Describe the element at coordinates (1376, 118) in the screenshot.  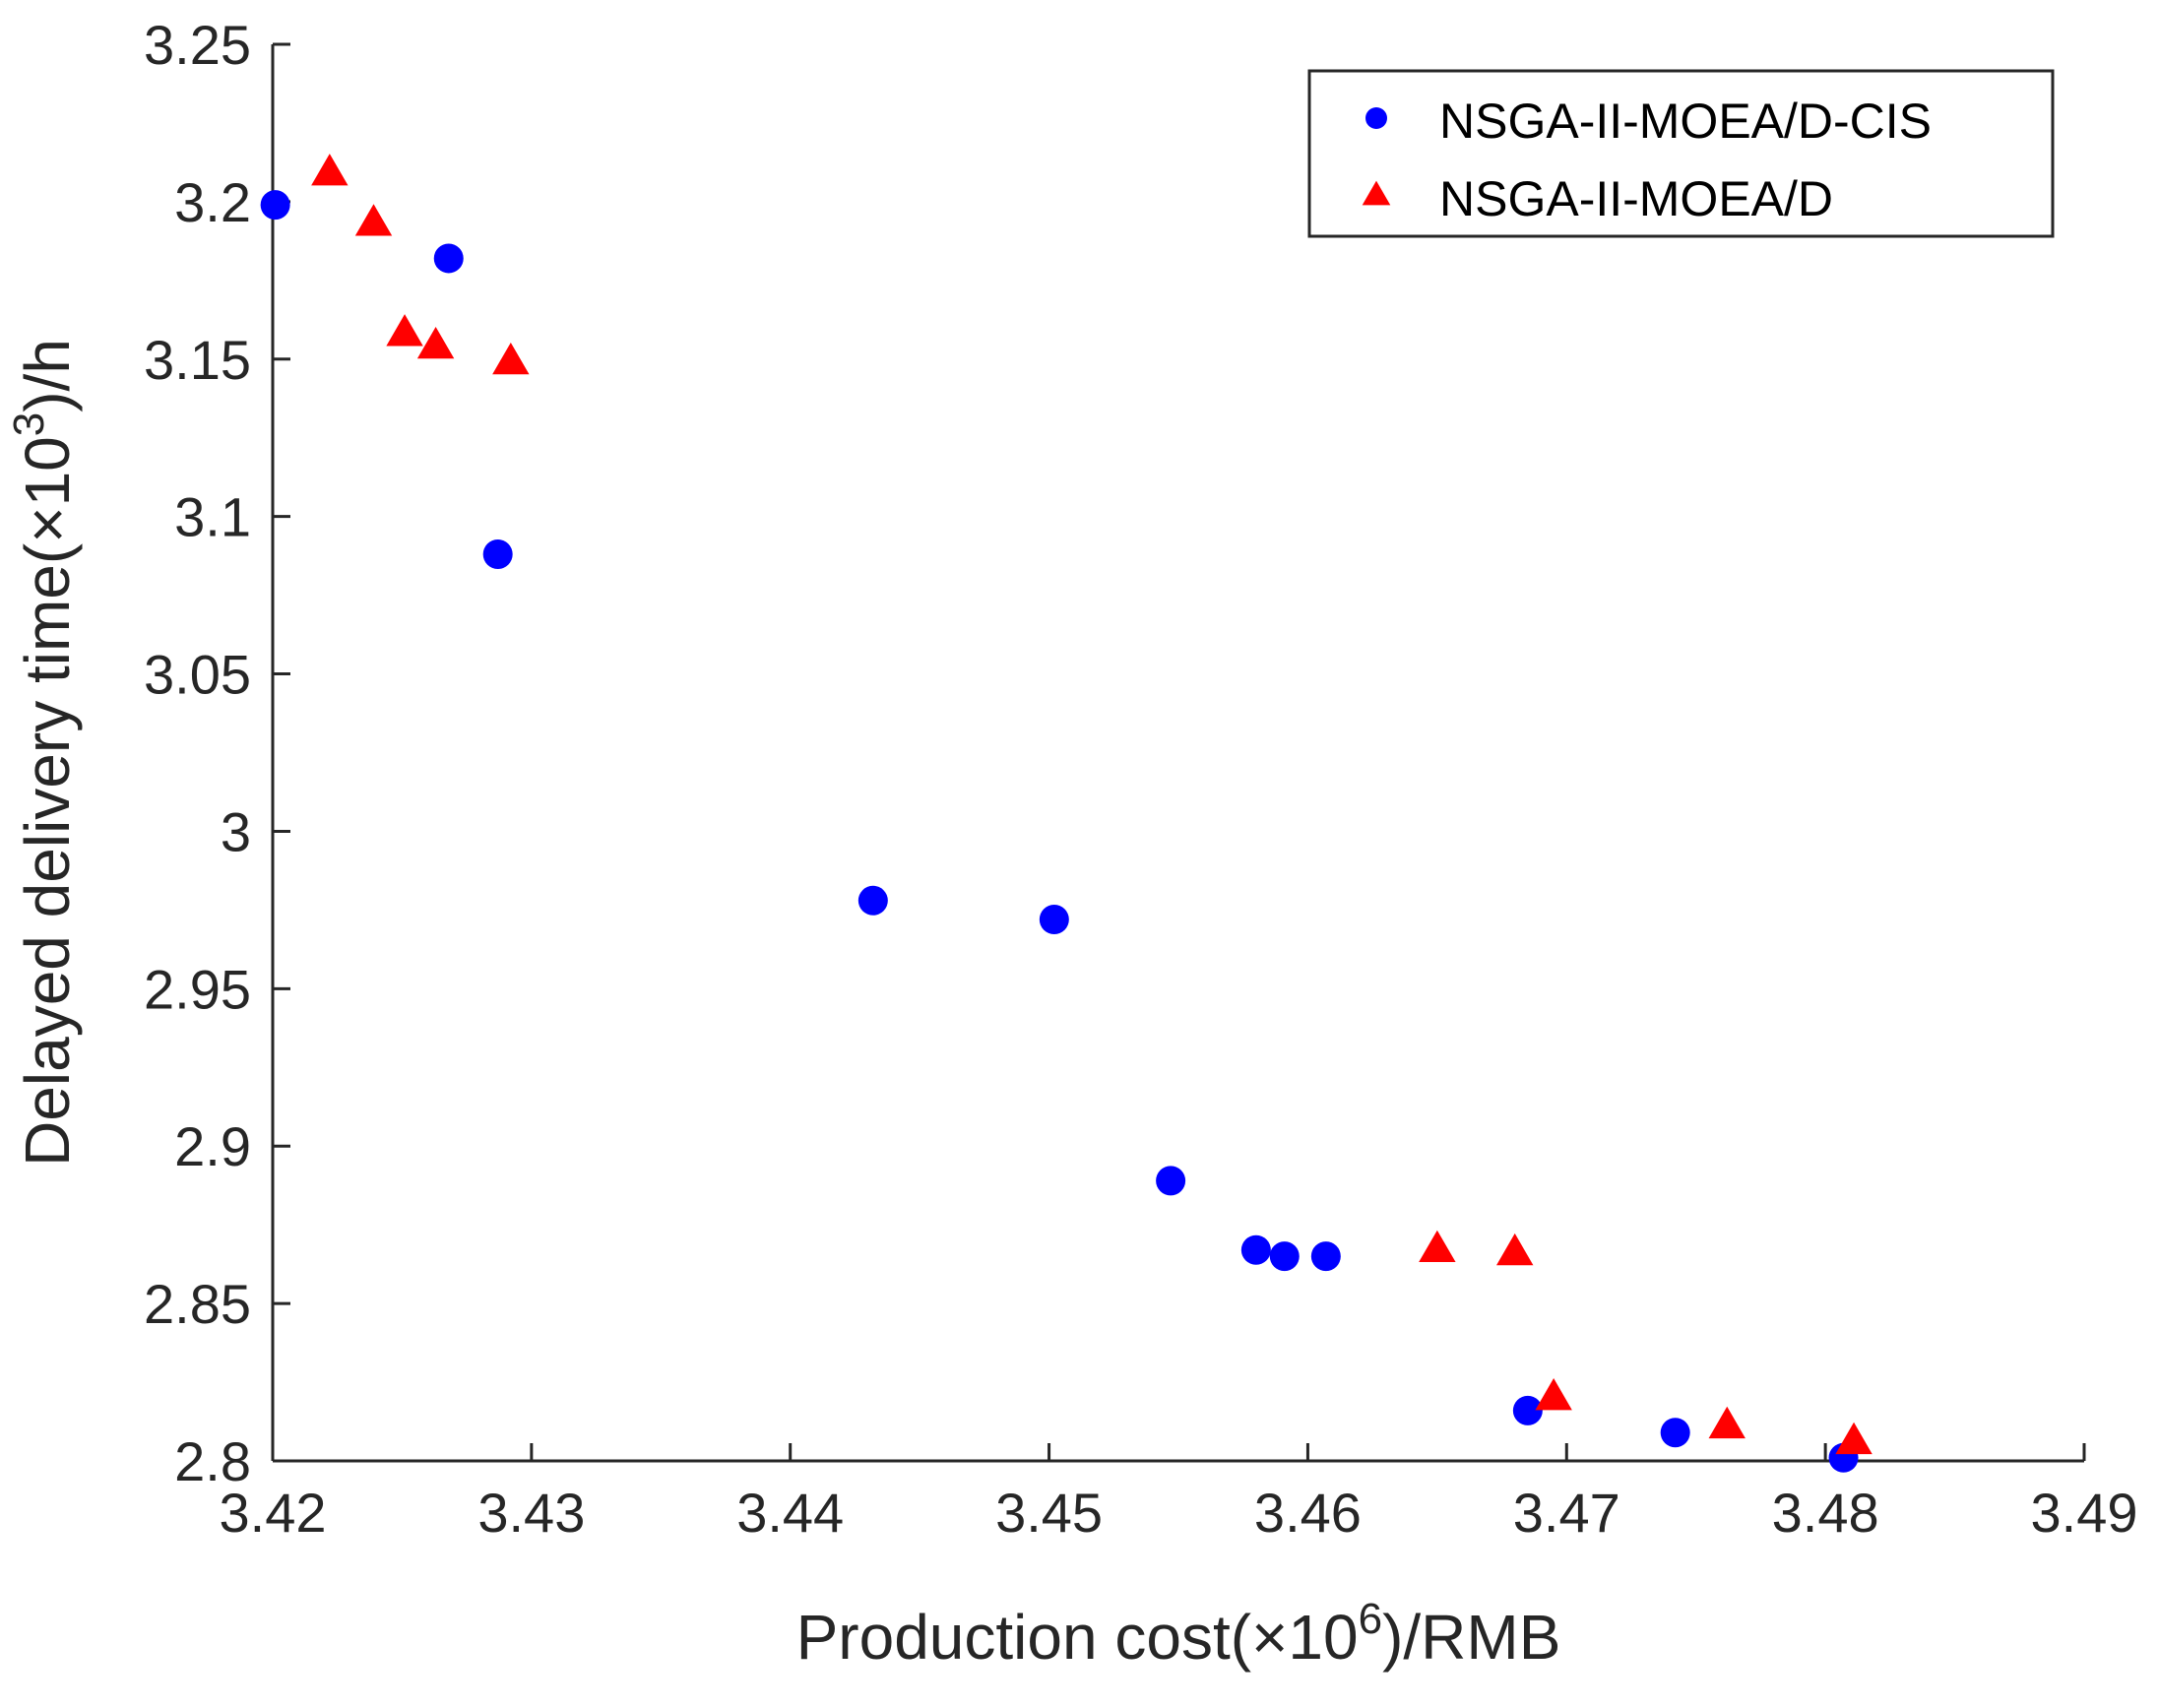
I see `legend-marker-circle` at that location.